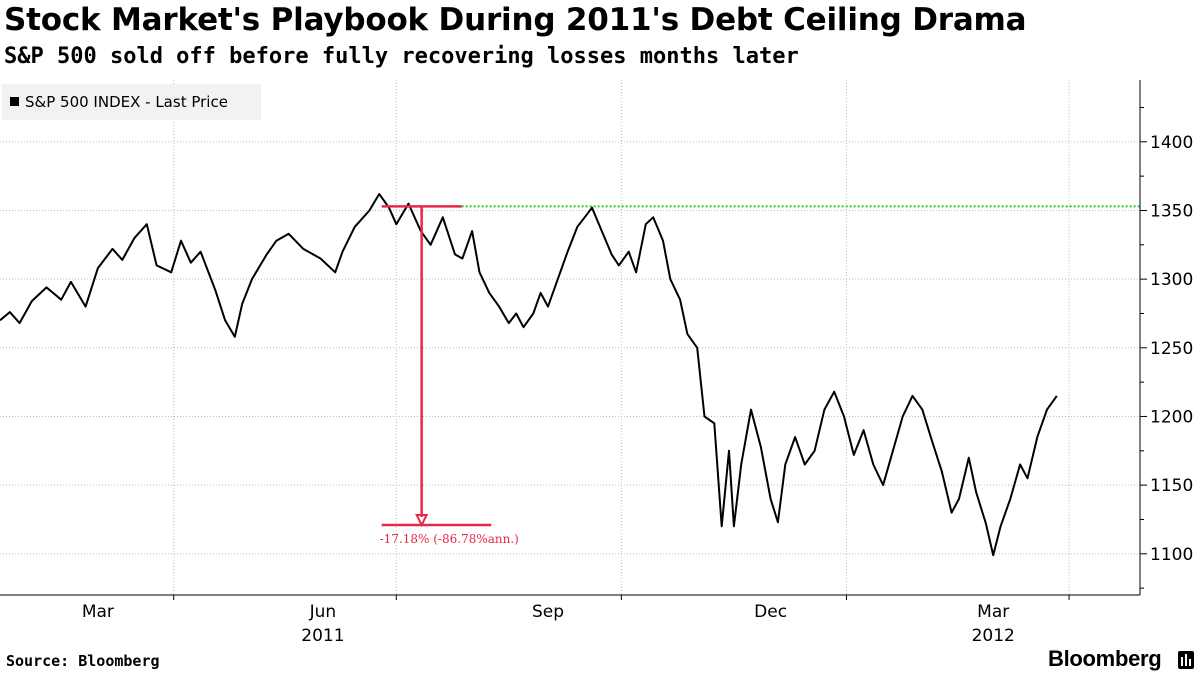  I want to click on legend-swatch, so click(14, 101).